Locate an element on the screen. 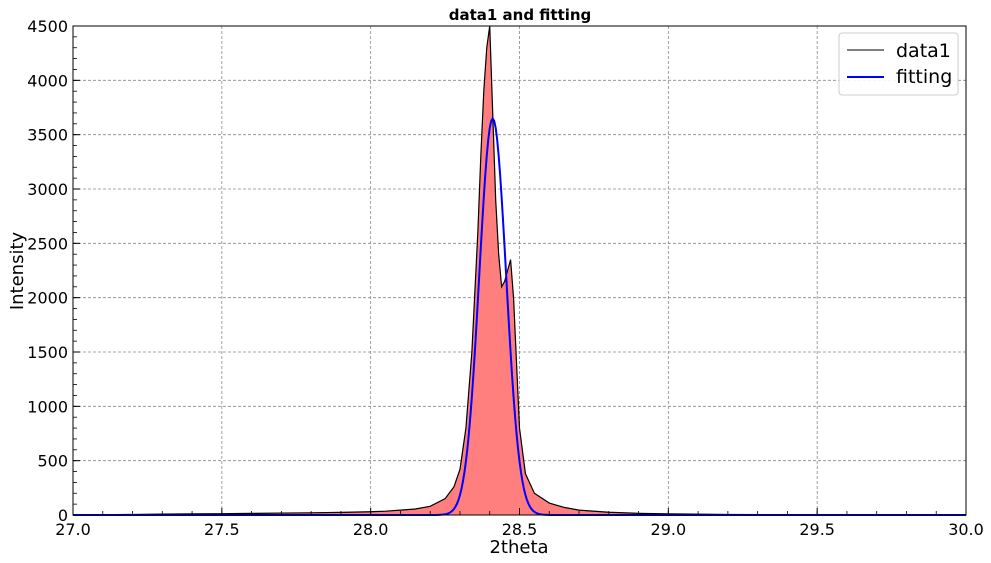 Image resolution: width=991 pixels, height=563 pixels. x-tick-labels: 27.0 27.5 28.0 28.5 29.0 29.5 30.0 is located at coordinates (519, 529).